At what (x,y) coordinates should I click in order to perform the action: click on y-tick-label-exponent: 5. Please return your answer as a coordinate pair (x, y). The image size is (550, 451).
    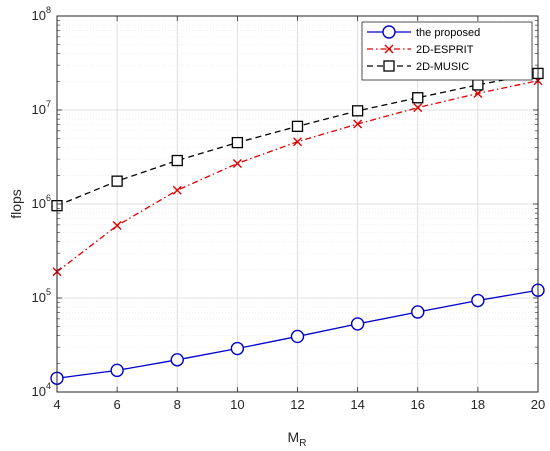
    Looking at the image, I should click on (48, 292).